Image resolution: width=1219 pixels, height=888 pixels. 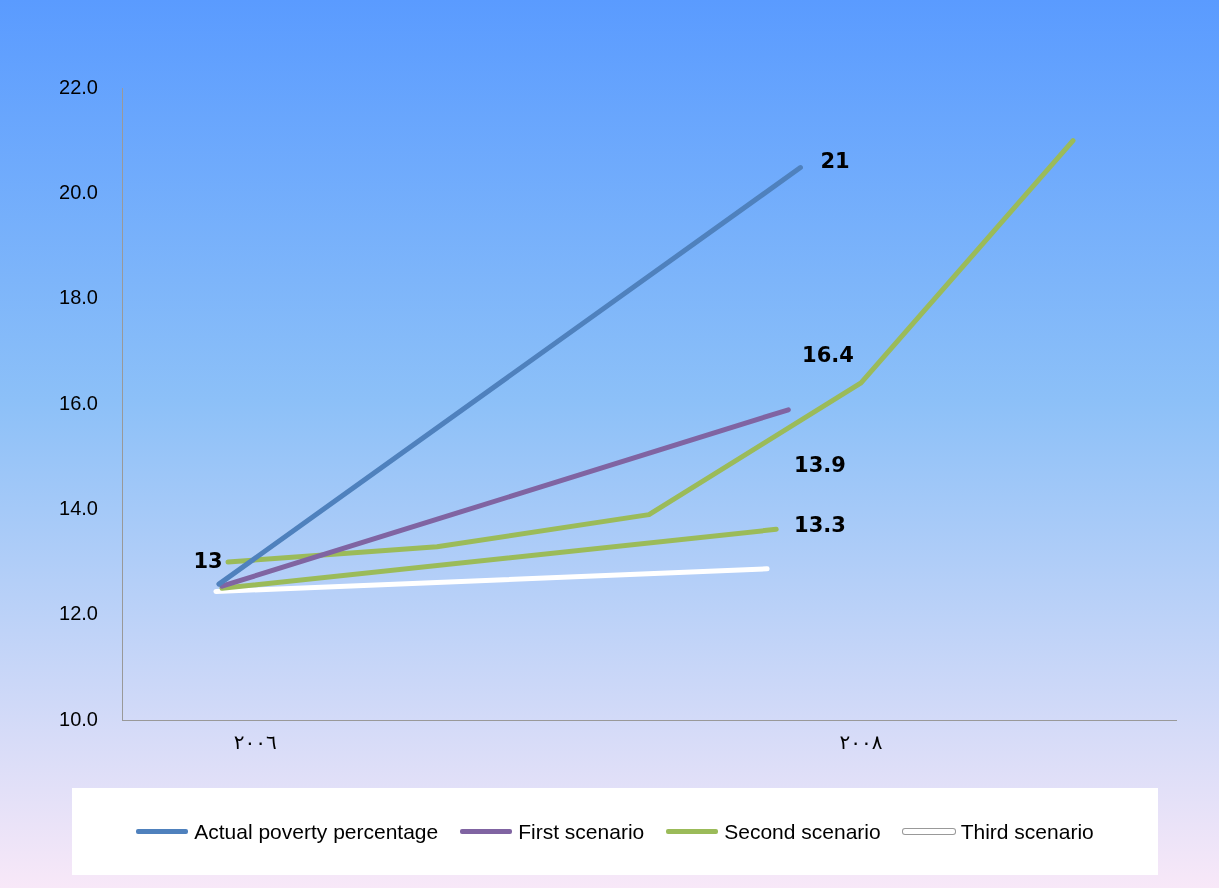 I want to click on y-tick-label: 10.0, so click(x=78, y=718).